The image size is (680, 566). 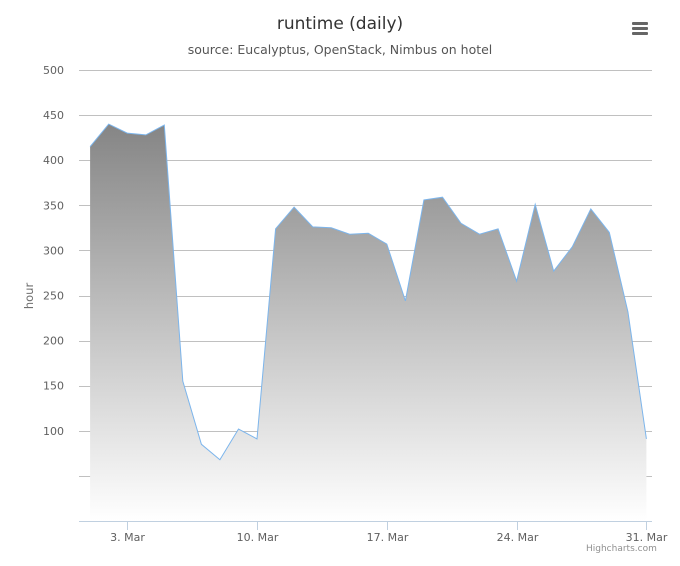 I want to click on data-point: 2014-03-18: 244, so click(x=405, y=301).